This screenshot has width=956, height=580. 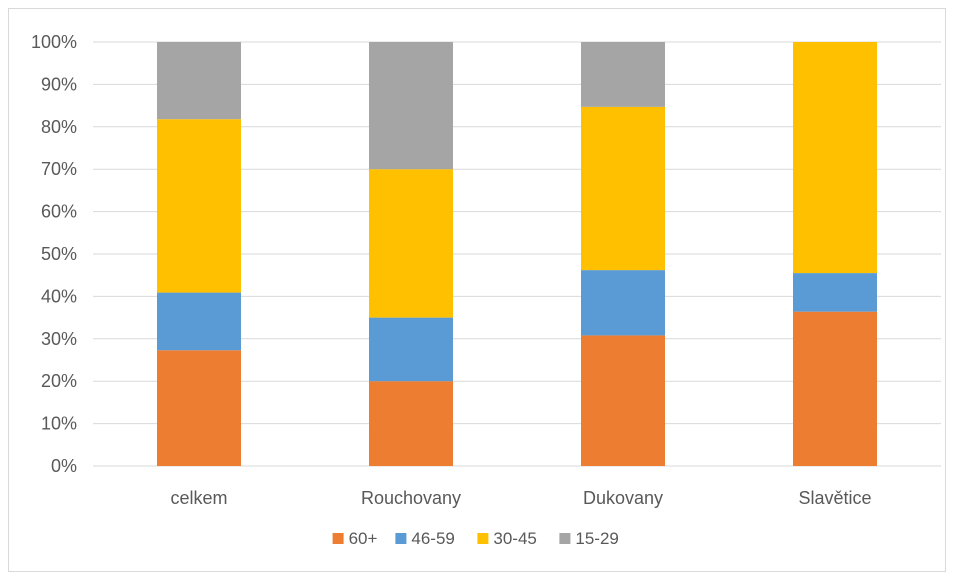 What do you see at coordinates (59, 127) in the screenshot?
I see `y-tick-label: 80%` at bounding box center [59, 127].